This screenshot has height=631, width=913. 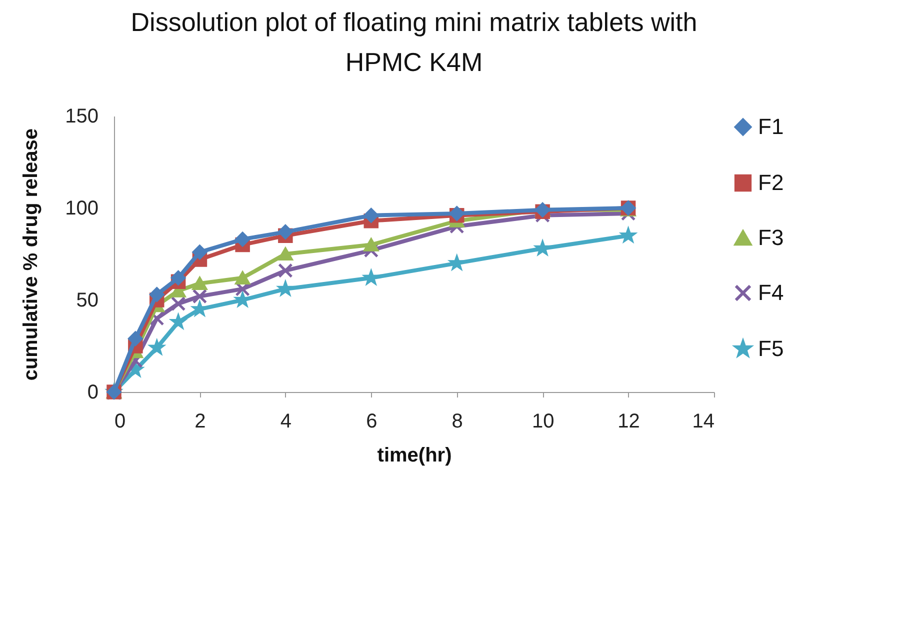 I want to click on legend-label: F5, so click(x=771, y=348).